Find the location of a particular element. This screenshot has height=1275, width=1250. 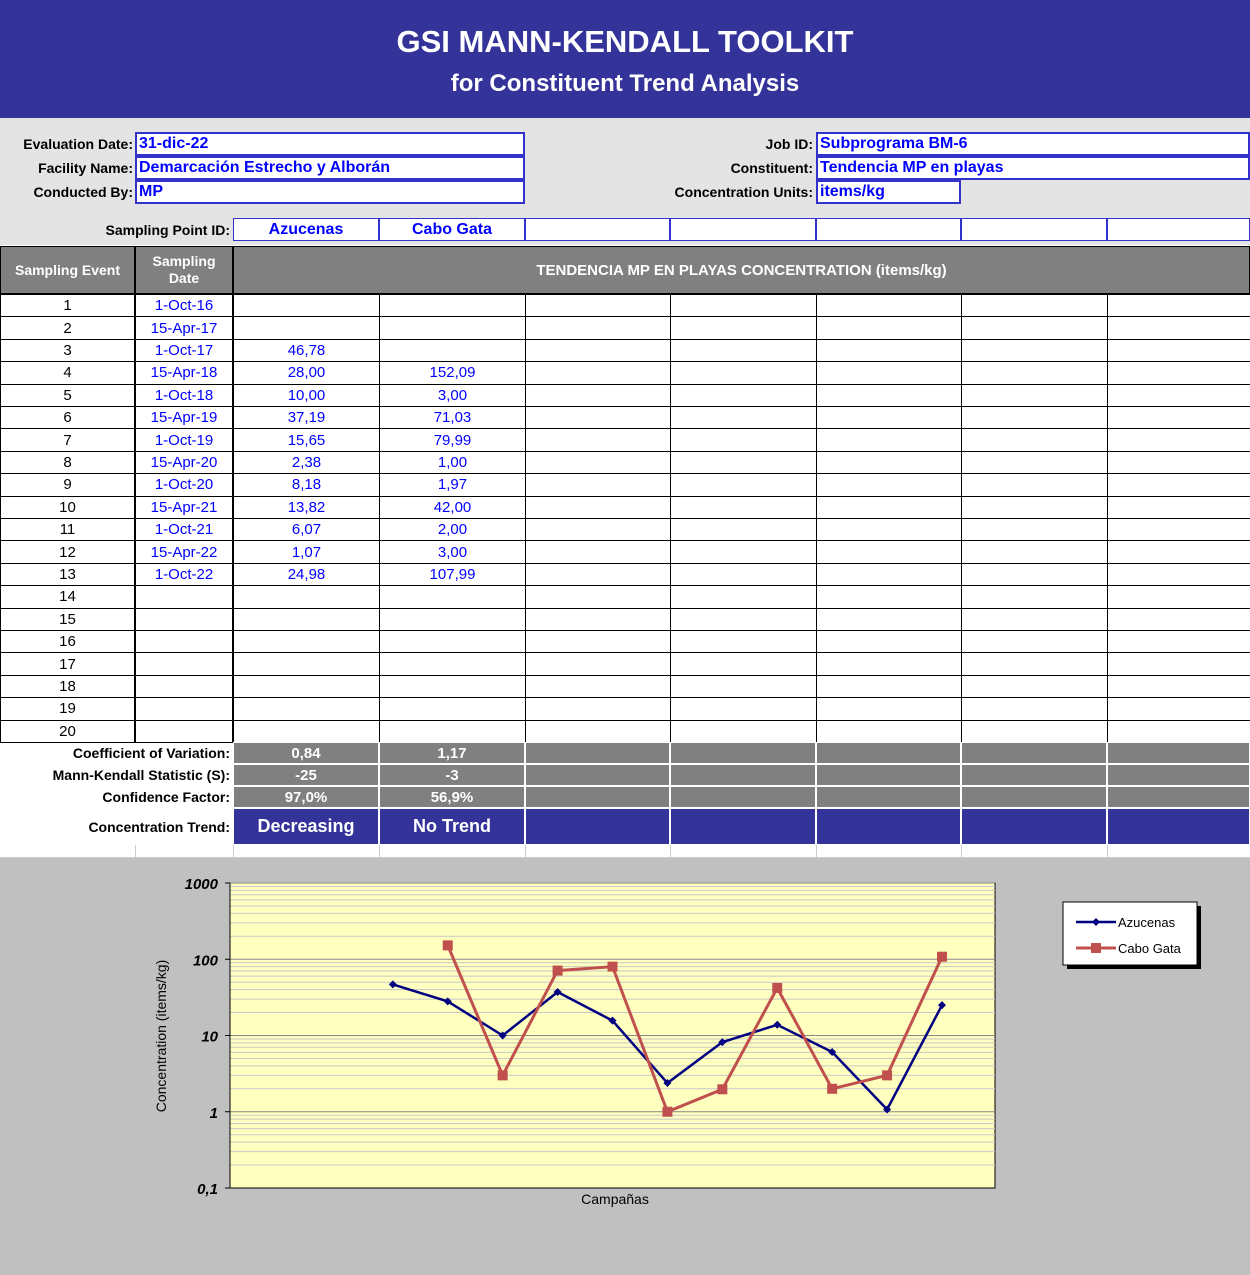

date-cell: 15-Apr-20 is located at coordinates (184, 462).